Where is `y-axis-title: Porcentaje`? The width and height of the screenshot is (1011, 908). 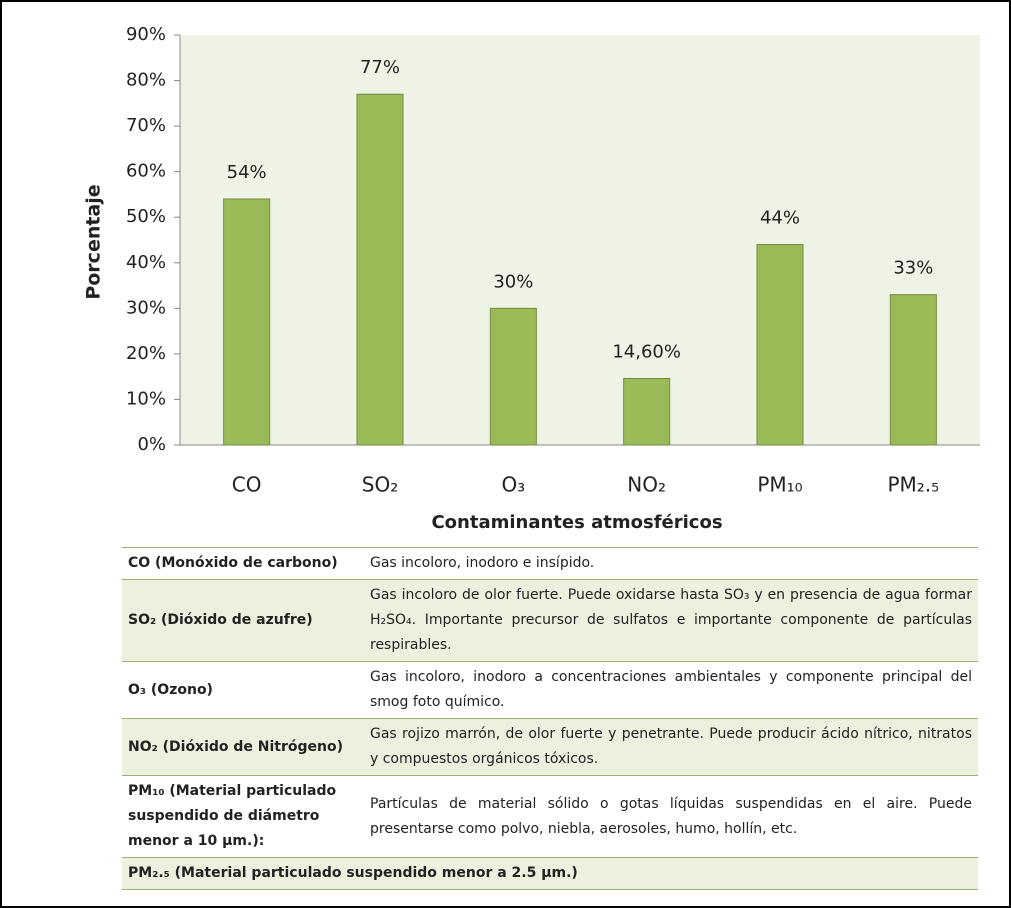 y-axis-title: Porcentaje is located at coordinates (94, 241).